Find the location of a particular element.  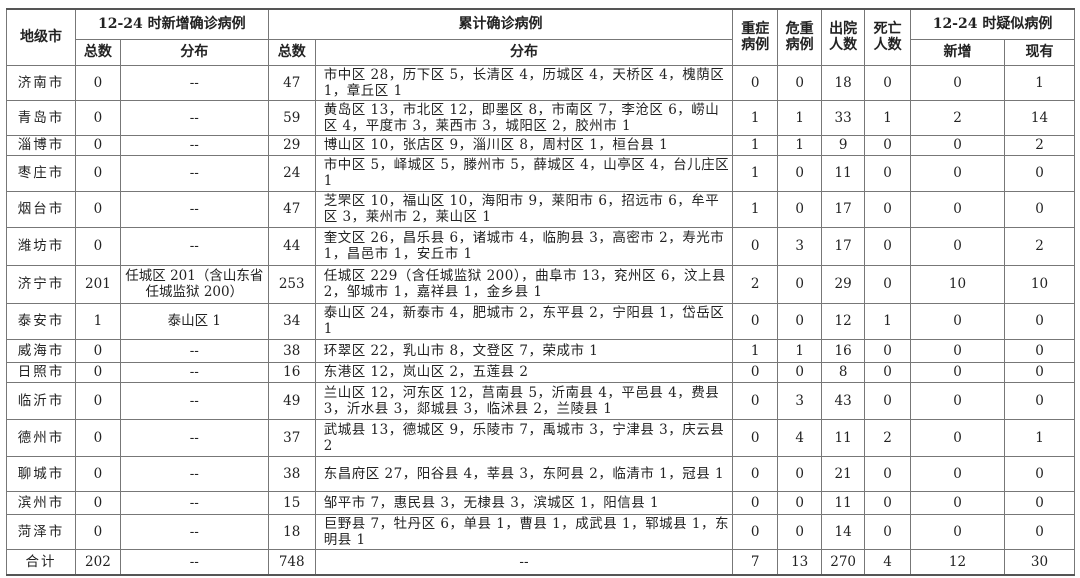

cell-discharged: 17 is located at coordinates (843, 246).